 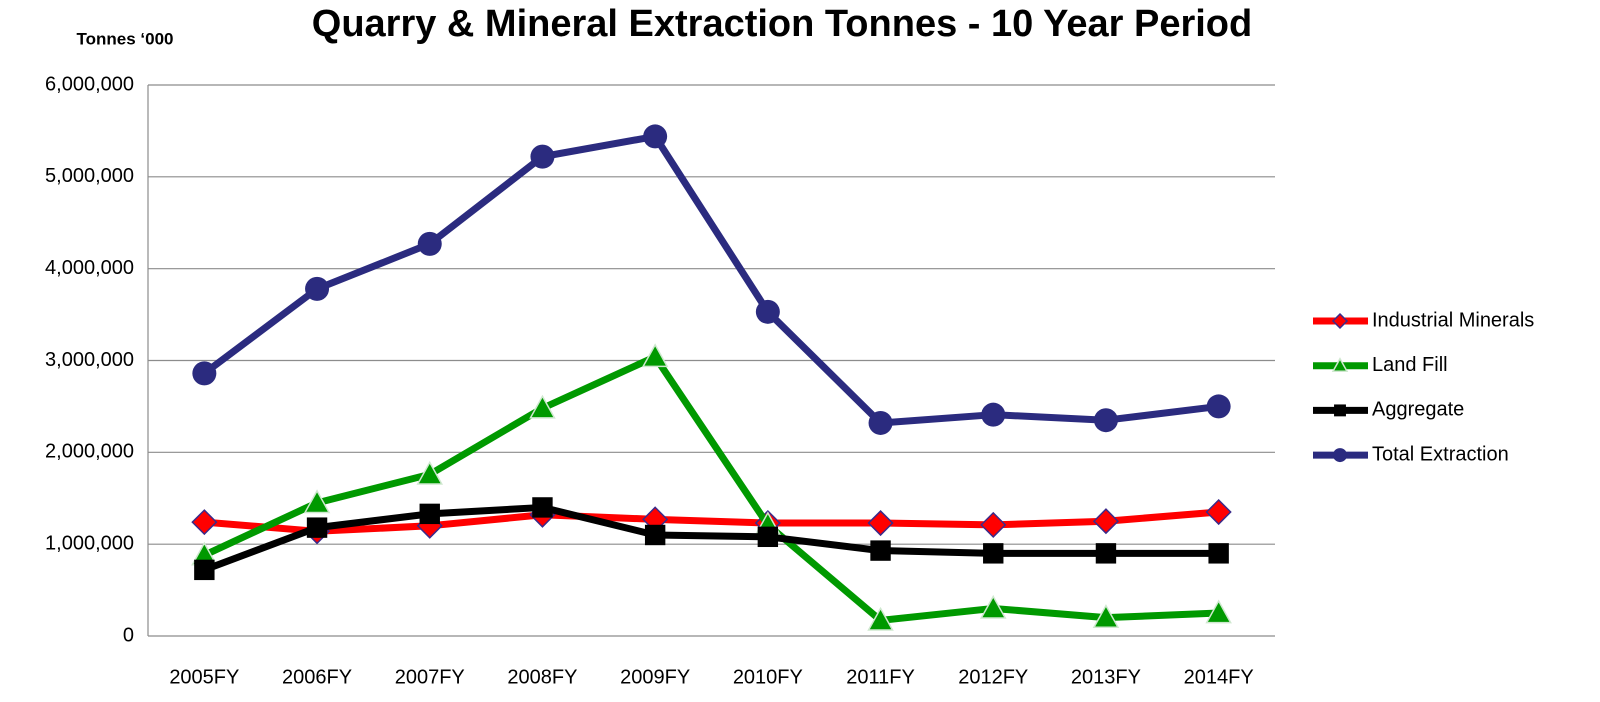 What do you see at coordinates (89, 268) in the screenshot?
I see `y-tick-label: 4,000,000` at bounding box center [89, 268].